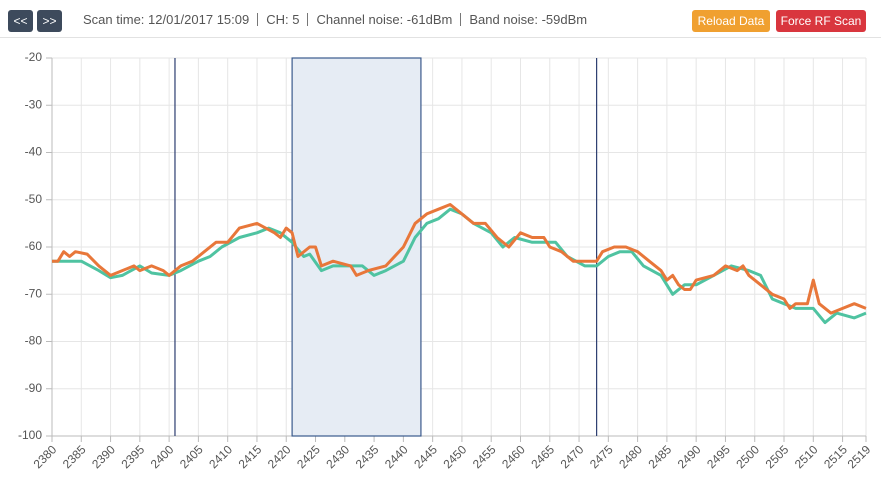  Describe the element at coordinates (572, 456) in the screenshot. I see `x-tick-label: 2470` at that location.